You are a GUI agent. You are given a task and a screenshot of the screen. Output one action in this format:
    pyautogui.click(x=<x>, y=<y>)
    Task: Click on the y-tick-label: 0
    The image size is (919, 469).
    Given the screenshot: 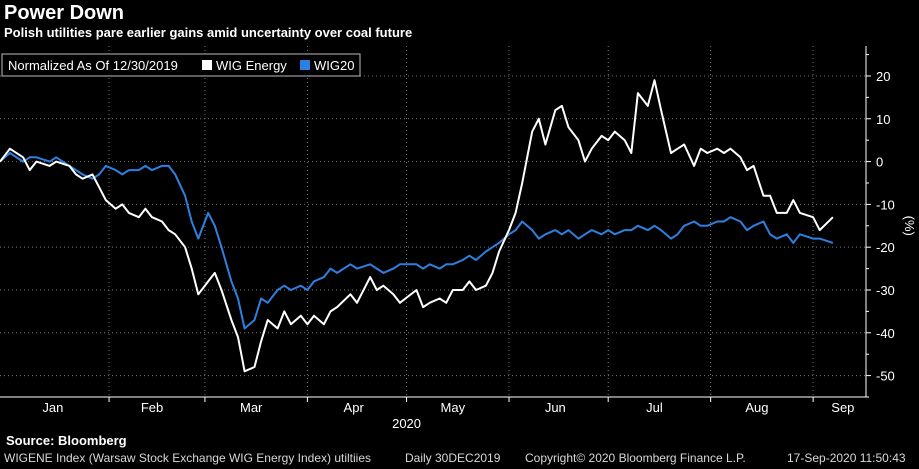 What is the action you would take?
    pyautogui.click(x=879, y=162)
    